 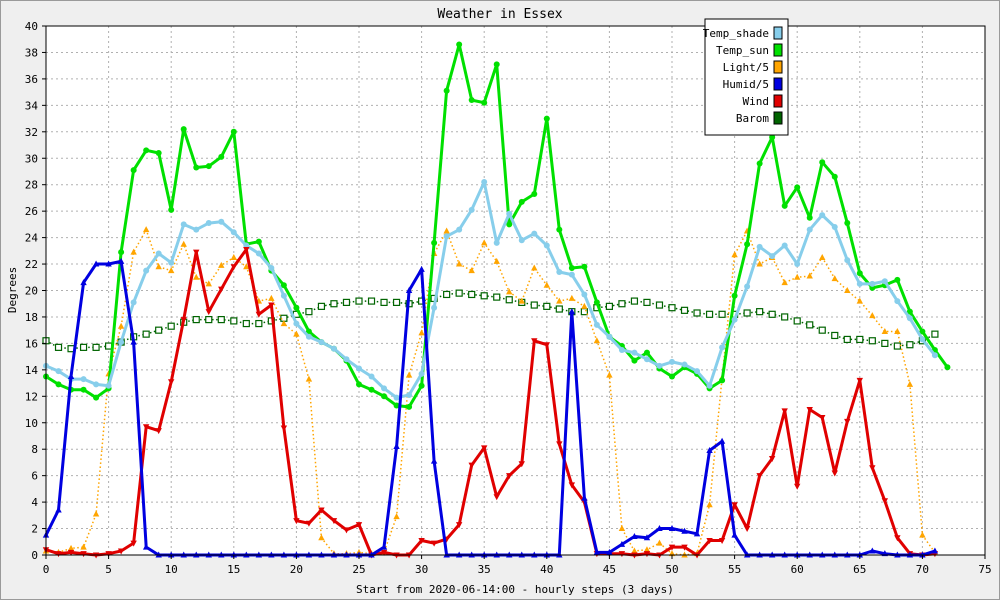 What do you see at coordinates (31, 185) in the screenshot?
I see `y-tick-label-14: 28` at bounding box center [31, 185].